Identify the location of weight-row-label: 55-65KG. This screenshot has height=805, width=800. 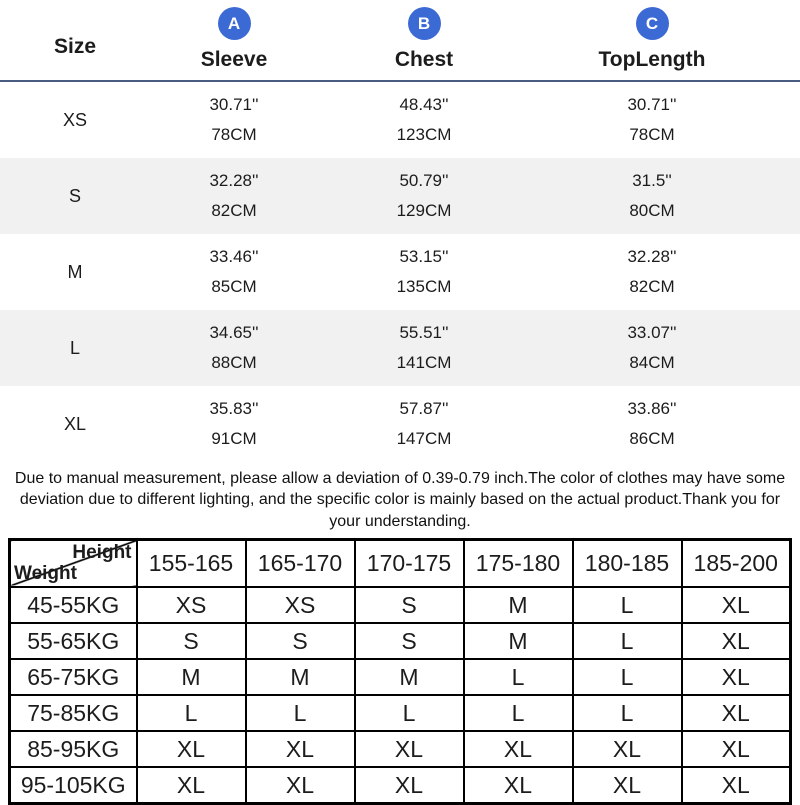
(73, 641).